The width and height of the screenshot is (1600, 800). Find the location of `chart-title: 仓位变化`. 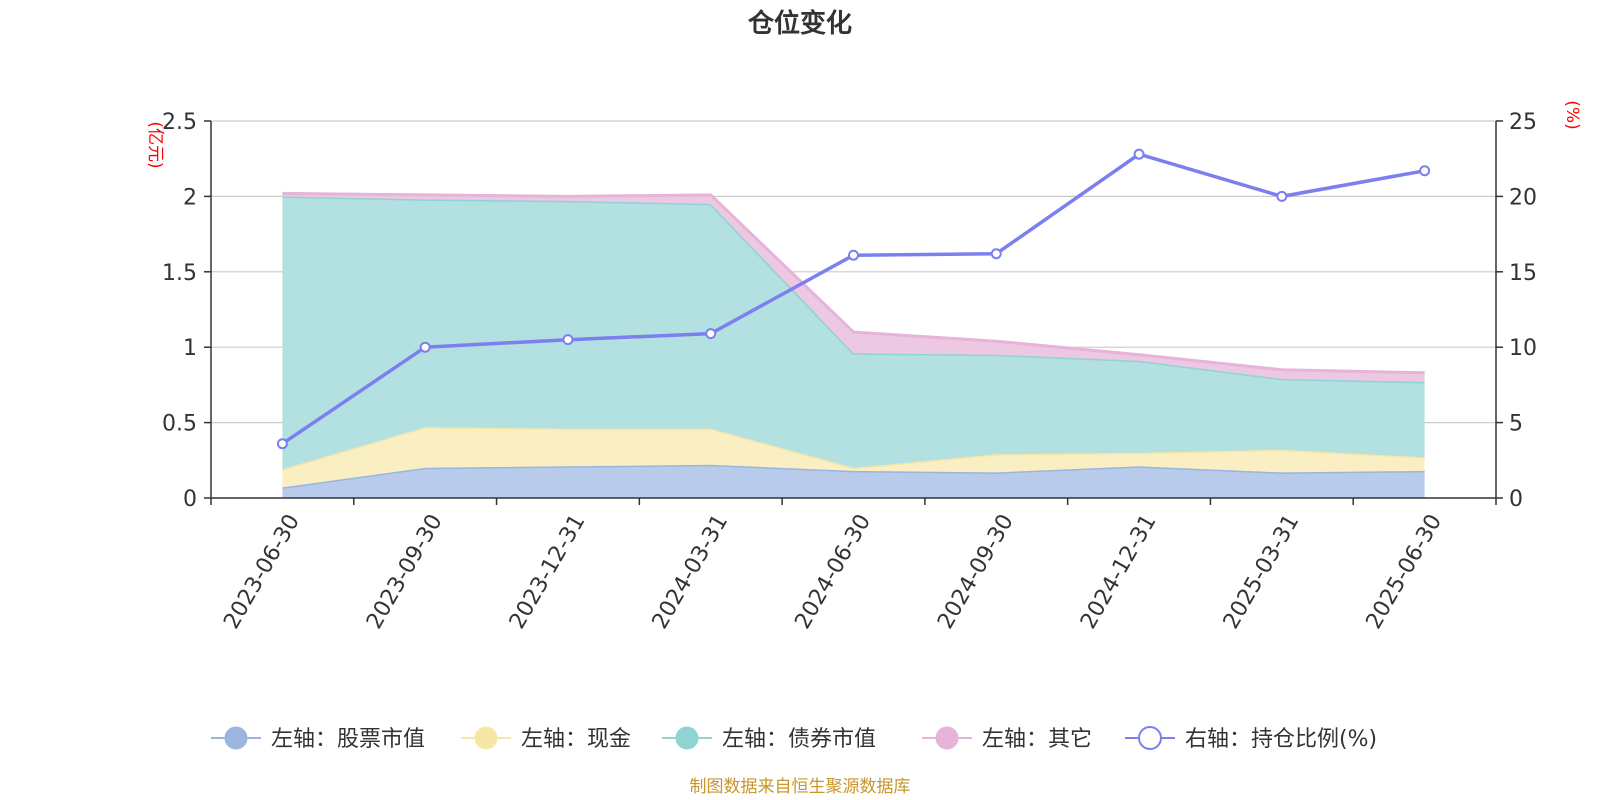

chart-title: 仓位变化 is located at coordinates (799, 23).